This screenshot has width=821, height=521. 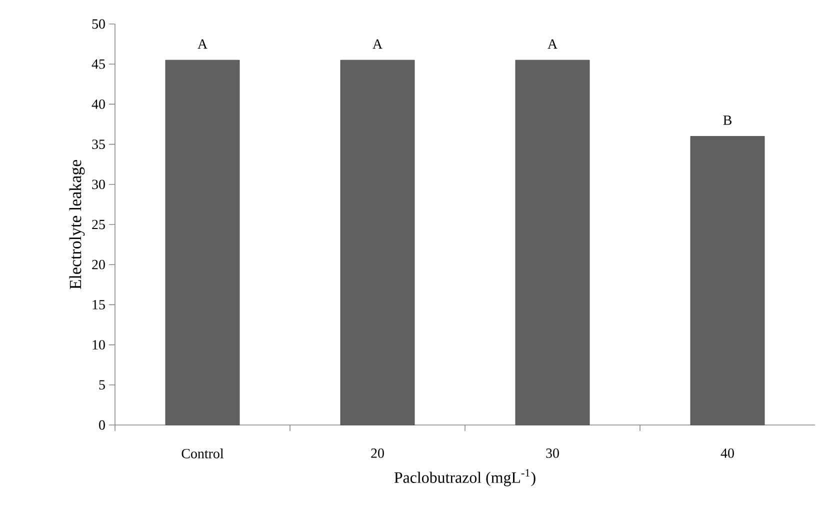 I want to click on annotation: B, so click(x=727, y=120).